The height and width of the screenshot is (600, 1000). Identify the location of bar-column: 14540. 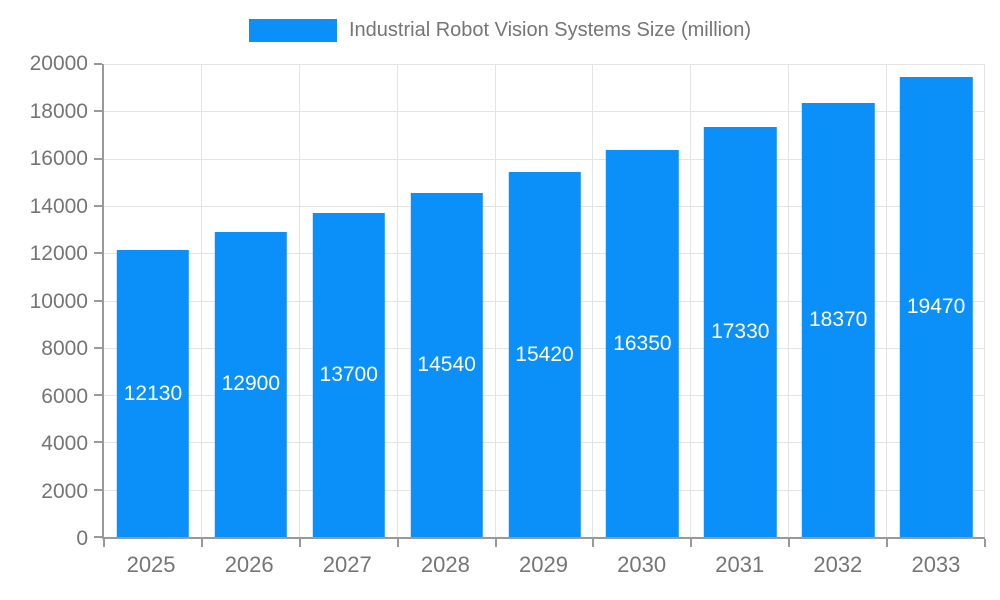
(447, 300).